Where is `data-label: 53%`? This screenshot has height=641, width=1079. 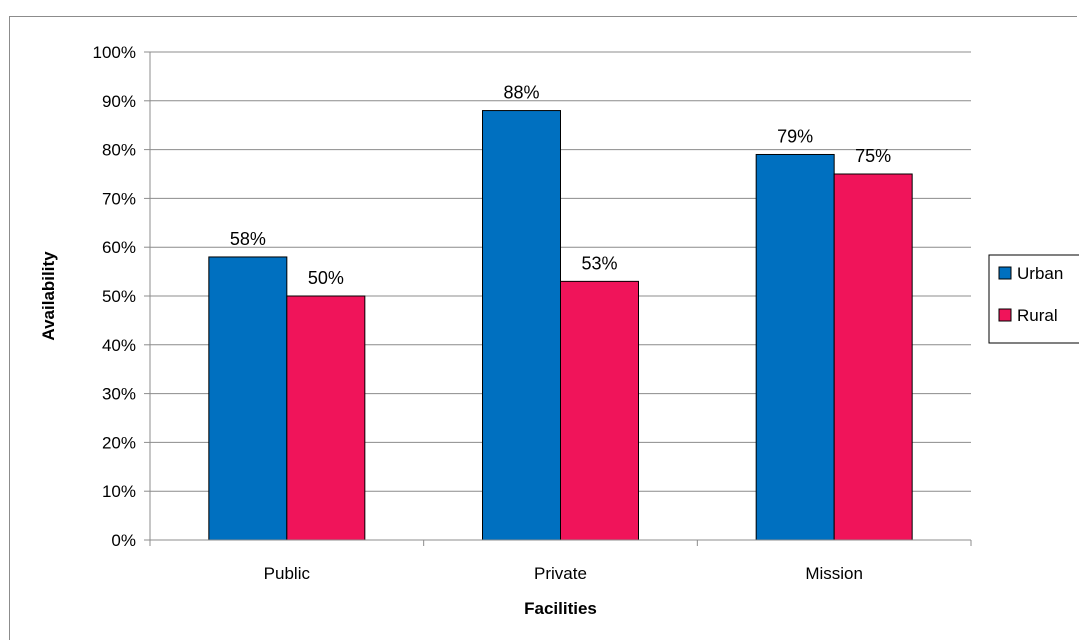 data-label: 53% is located at coordinates (599, 263).